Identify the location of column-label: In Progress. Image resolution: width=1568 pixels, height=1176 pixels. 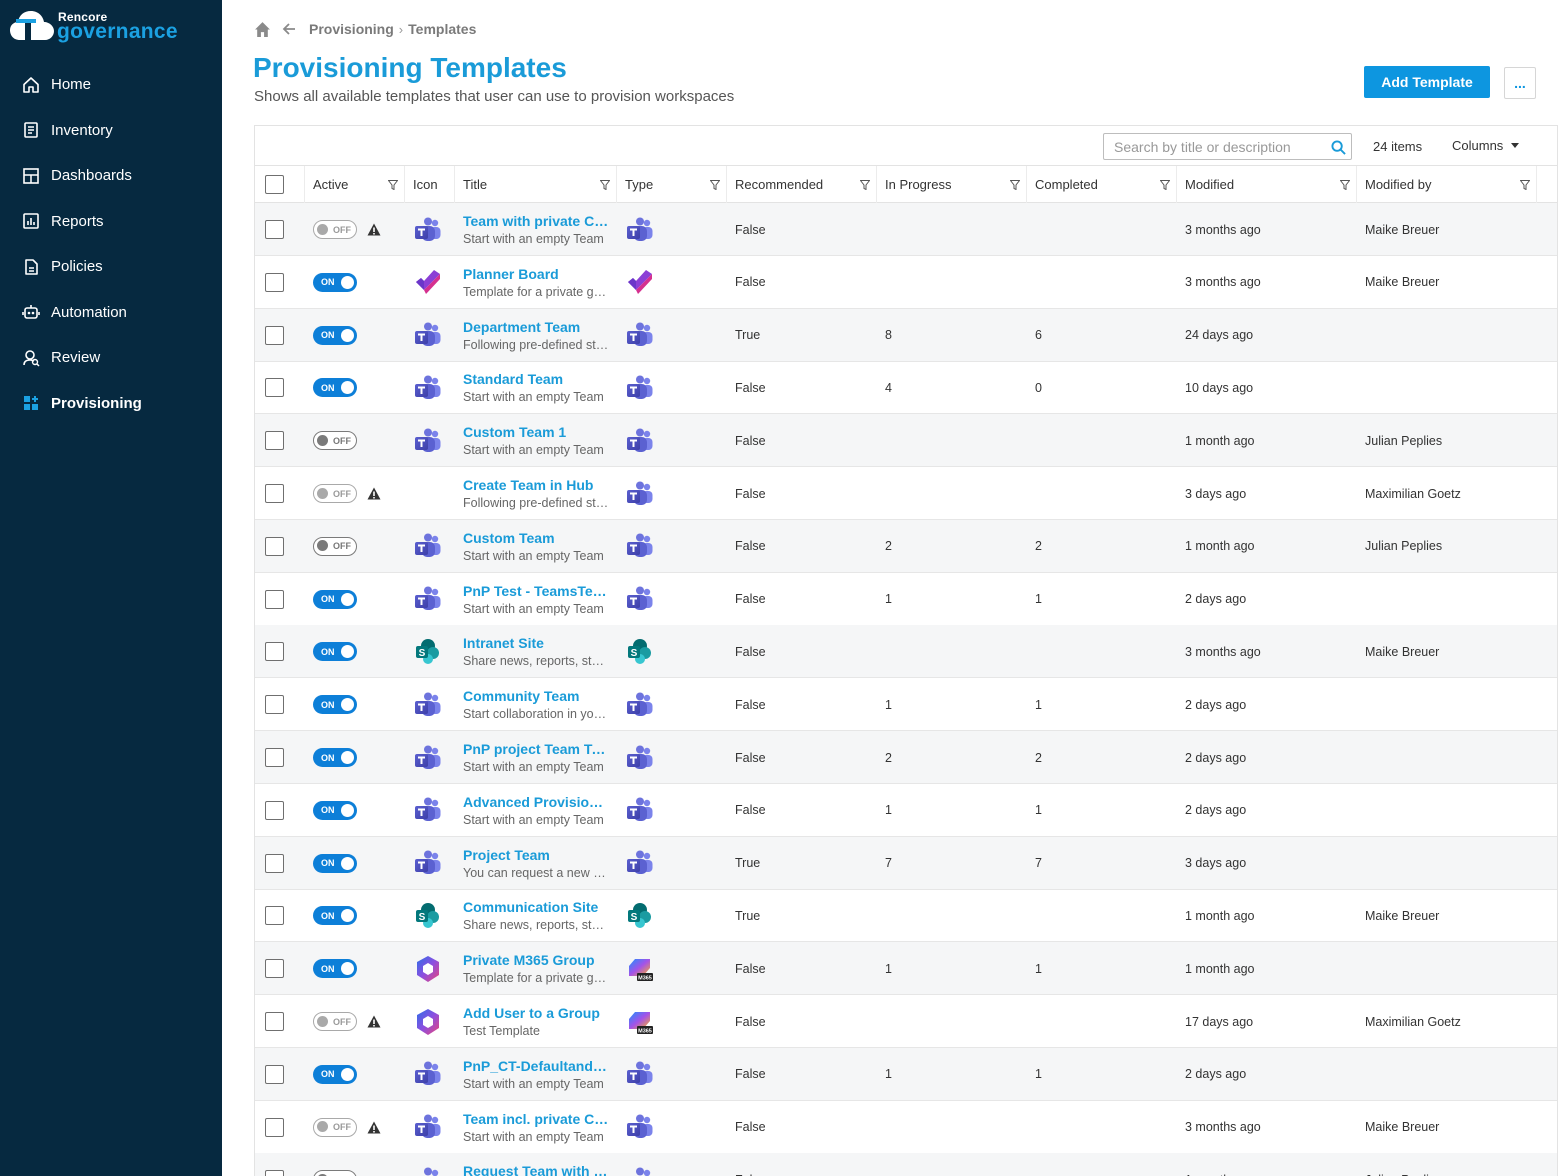
(918, 184).